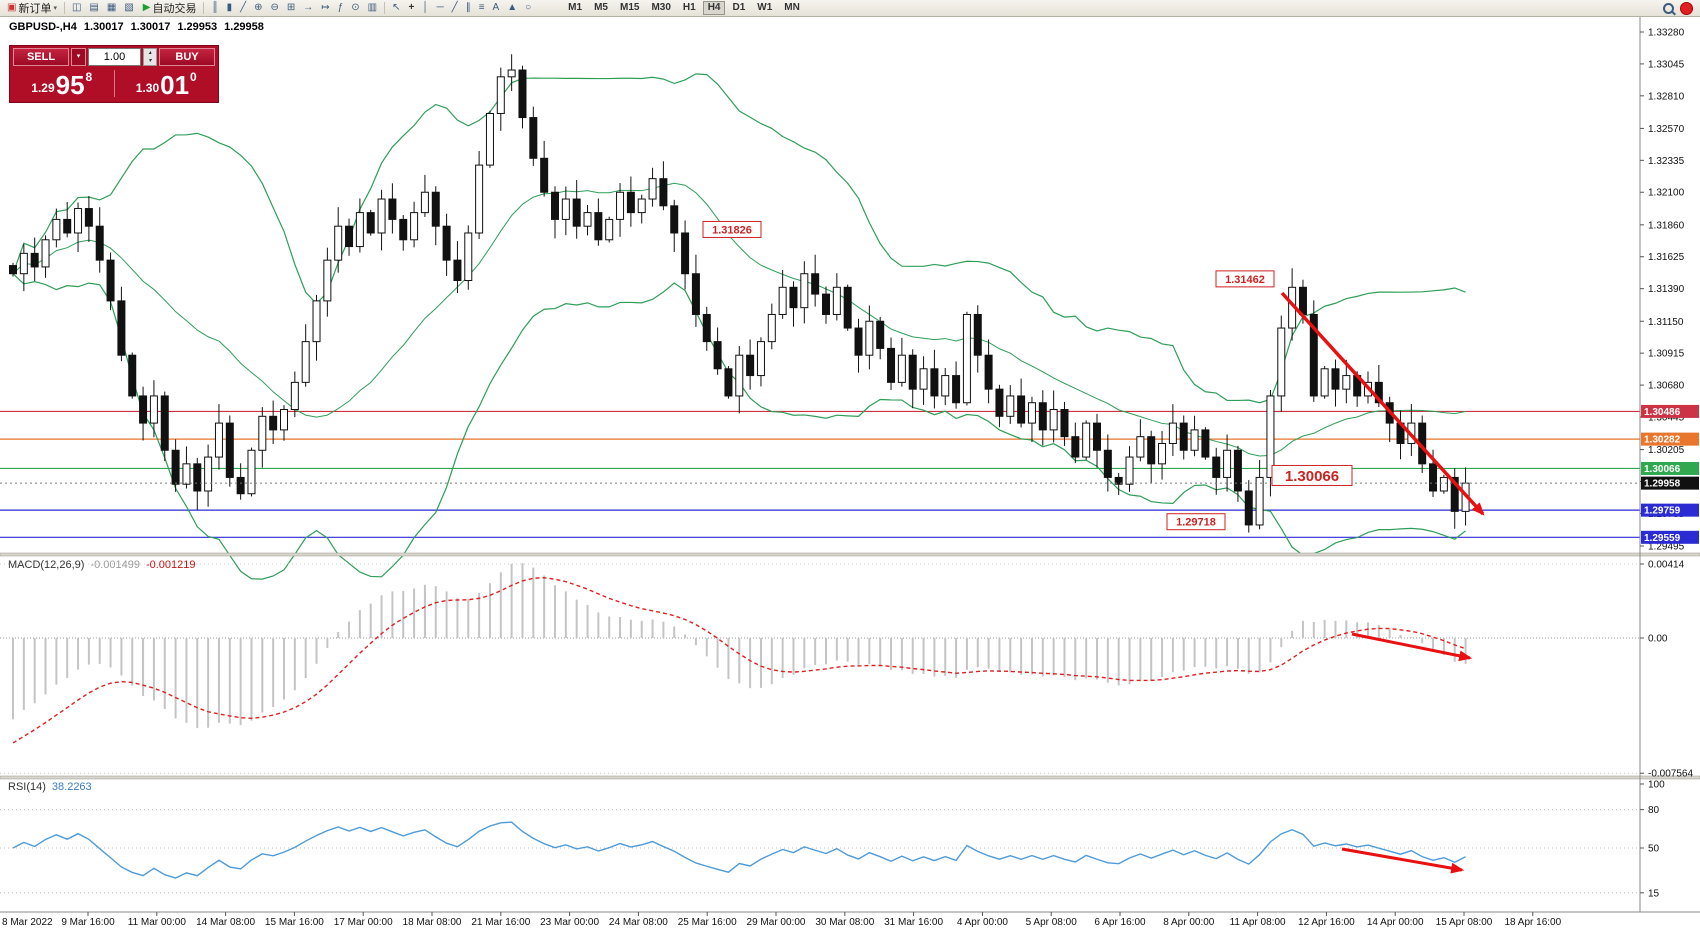 This screenshot has height=935, width=1700. I want to click on vertical-line-icon: │, so click(425, 7).